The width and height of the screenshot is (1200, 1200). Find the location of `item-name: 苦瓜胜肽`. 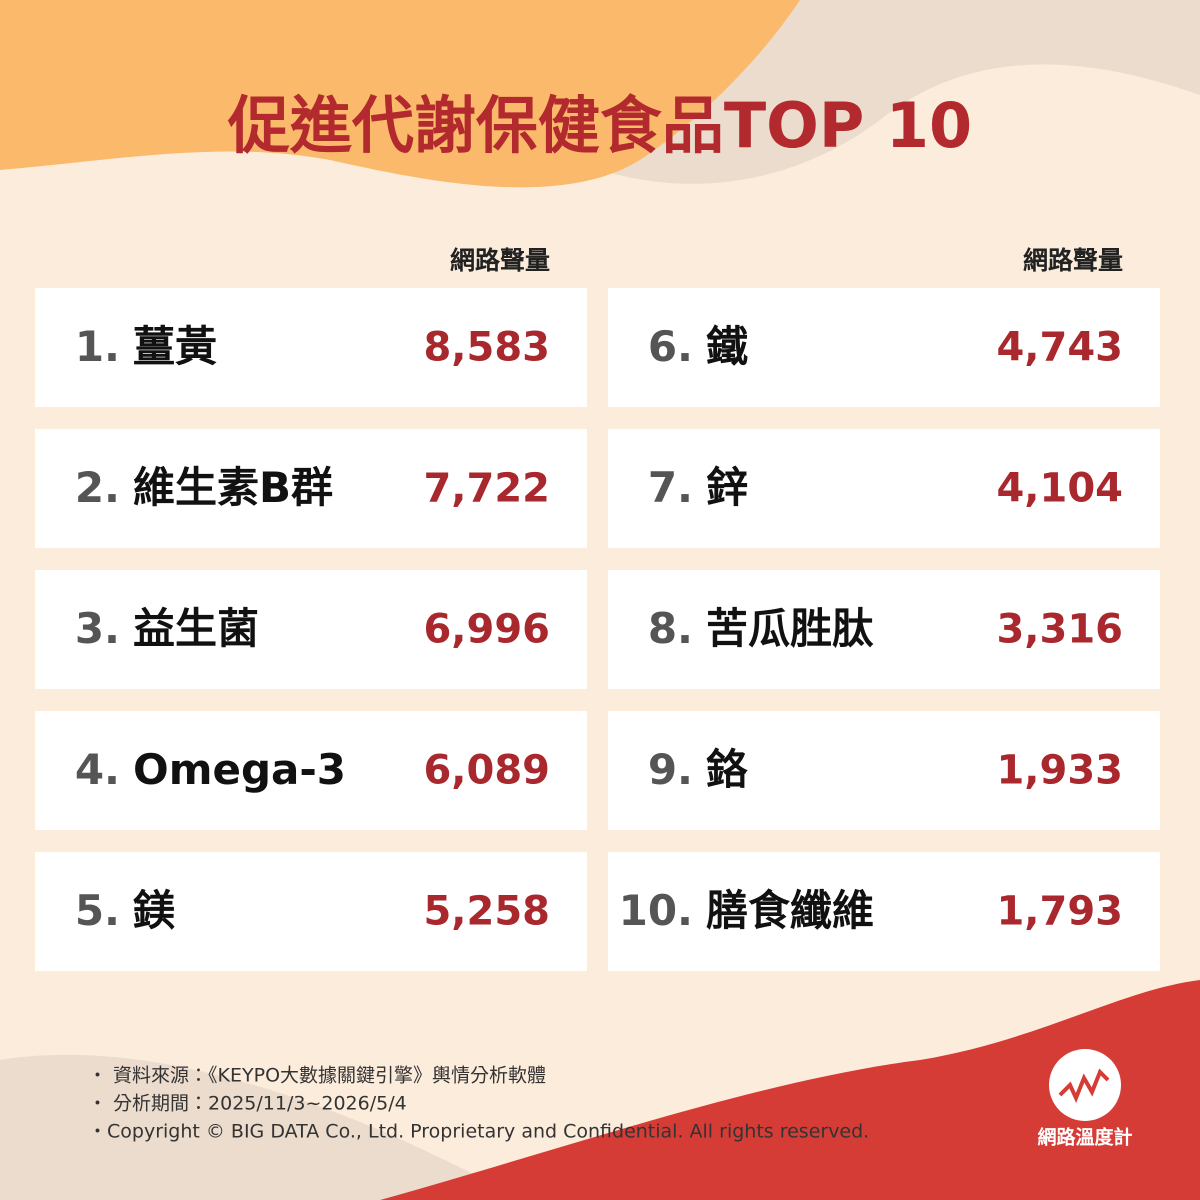

item-name: 苦瓜胜肽 is located at coordinates (790, 628).